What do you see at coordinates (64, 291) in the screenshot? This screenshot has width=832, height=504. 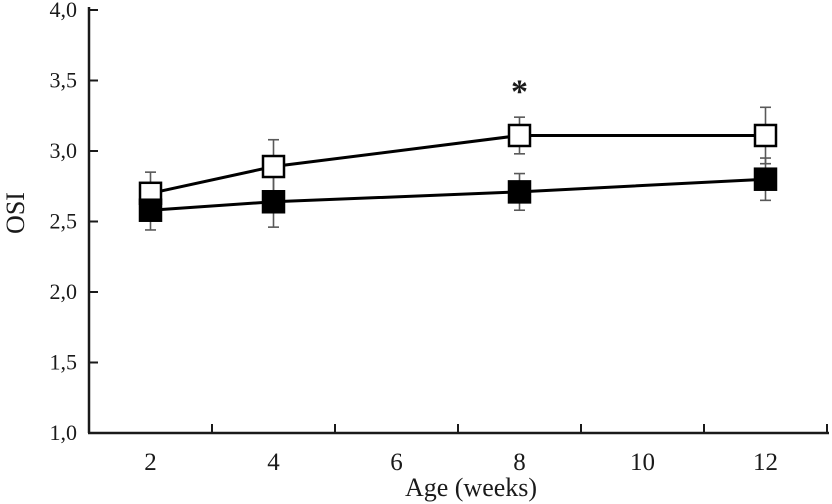 I see `y-tick-label: 2,0` at bounding box center [64, 291].